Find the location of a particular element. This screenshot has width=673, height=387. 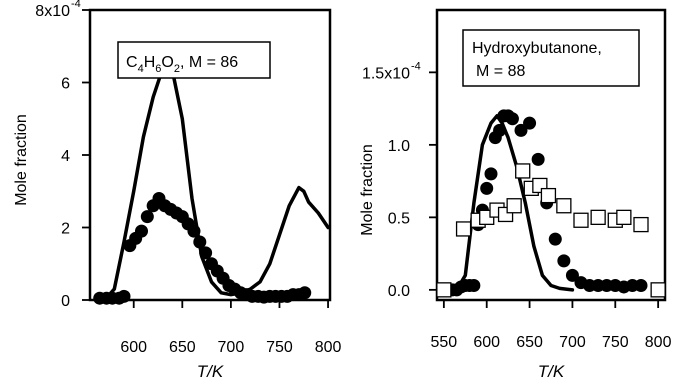

y-tick-label: 1.5x10 is located at coordinates (386, 73).